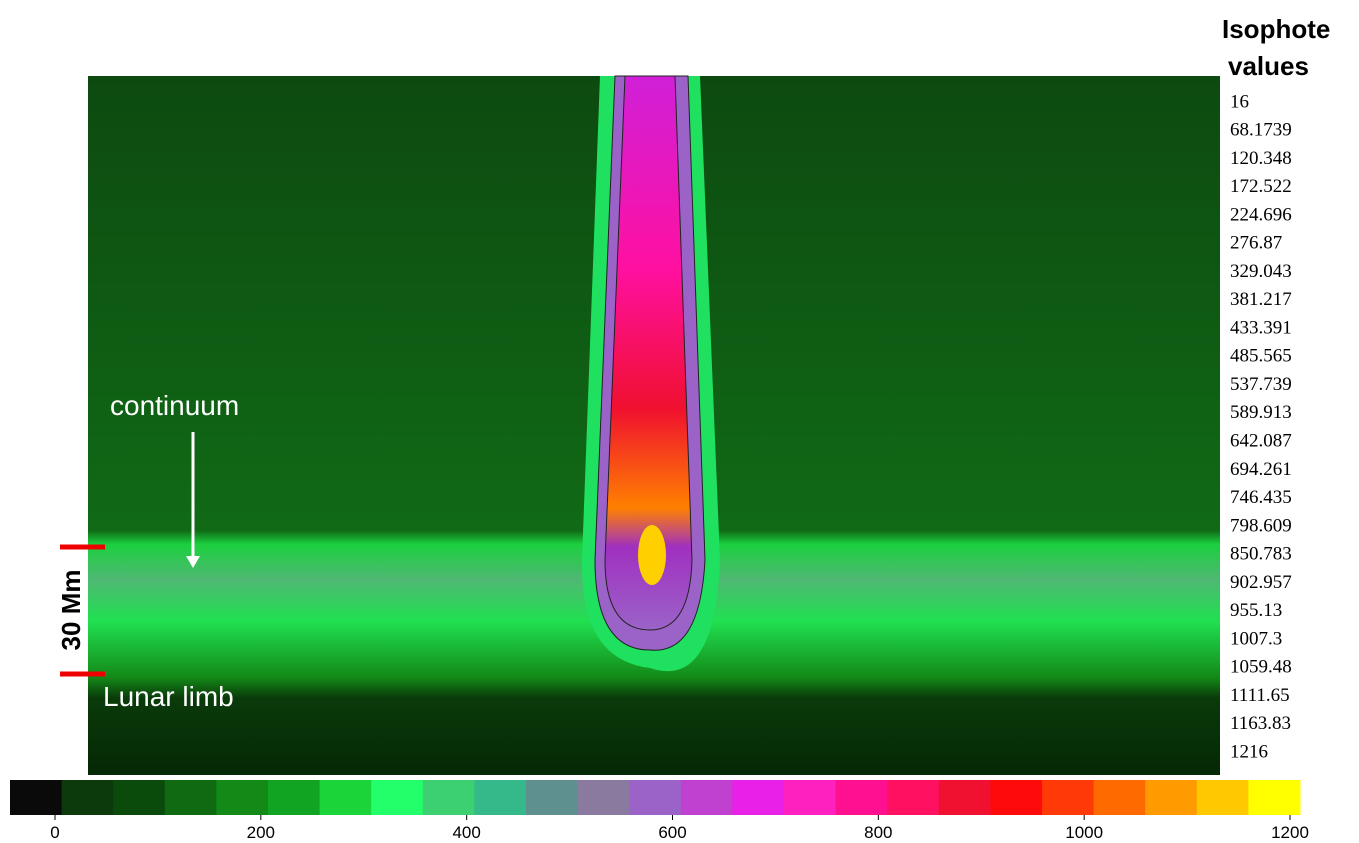 This screenshot has width=1359, height=843. Describe the element at coordinates (1249, 751) in the screenshot. I see `isophote-value: 1216` at that location.